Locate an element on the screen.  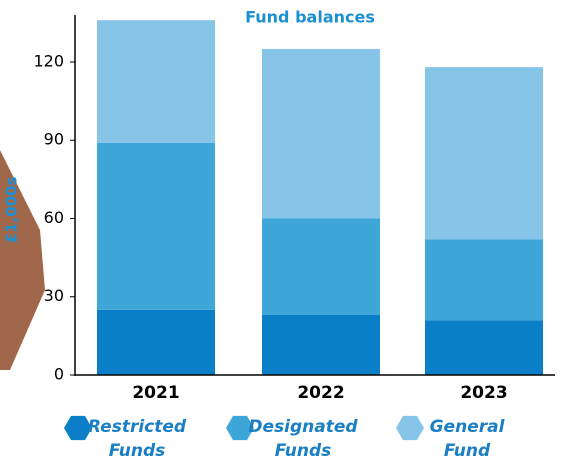
x-tick-label: 2023 is located at coordinates (483, 393).